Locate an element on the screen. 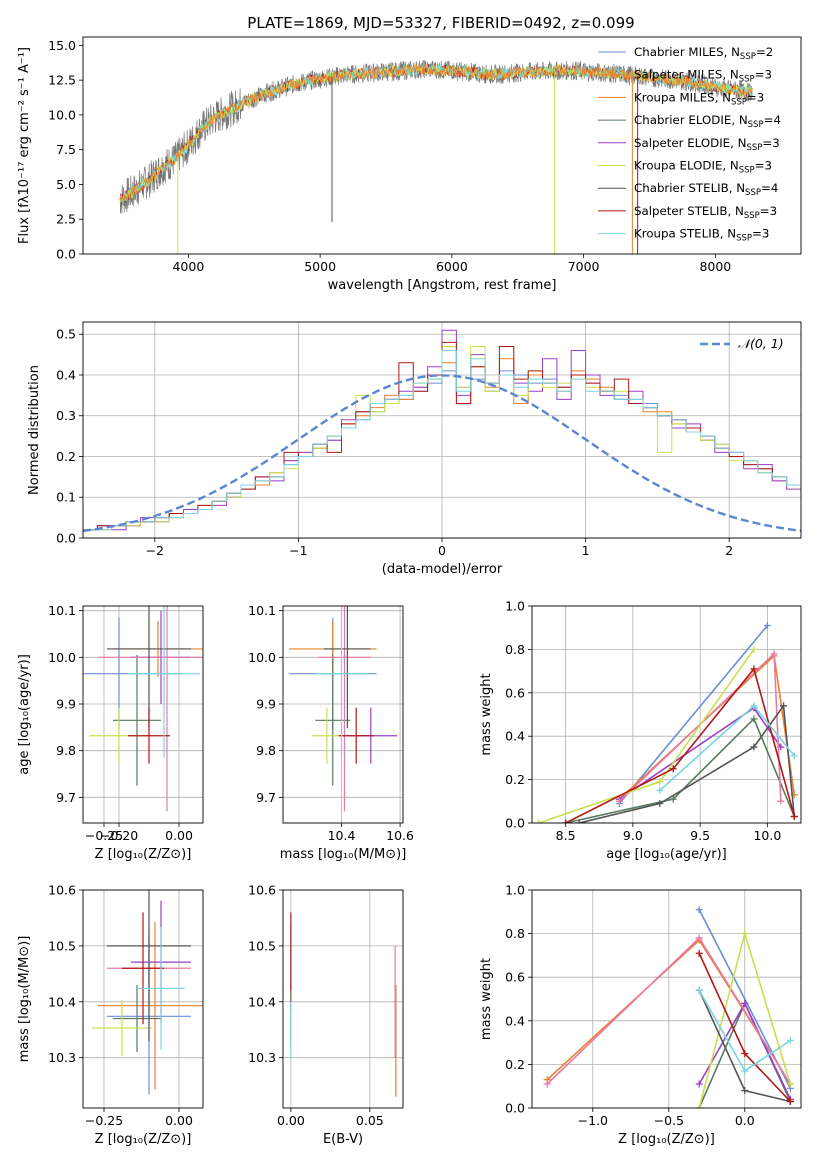 This screenshot has height=1170, width=819. x-tick-label: −1.0 is located at coordinates (593, 1120).